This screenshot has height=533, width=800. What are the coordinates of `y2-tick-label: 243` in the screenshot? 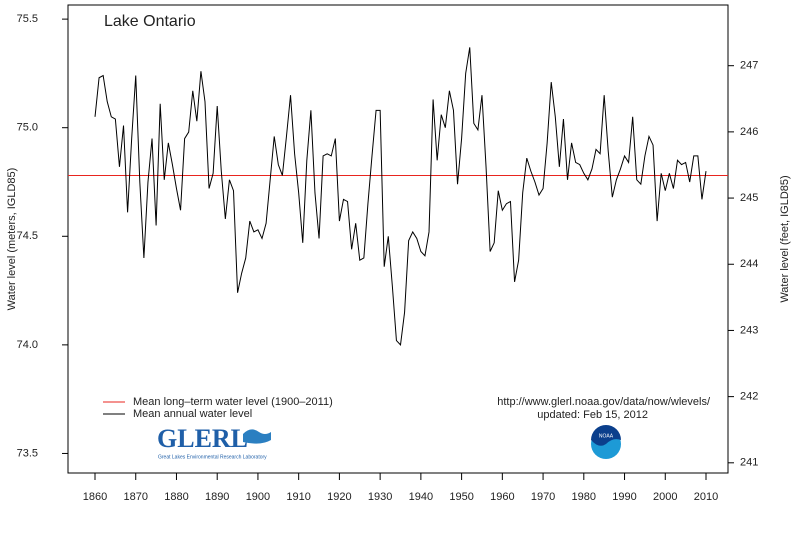 It's located at (749, 330).